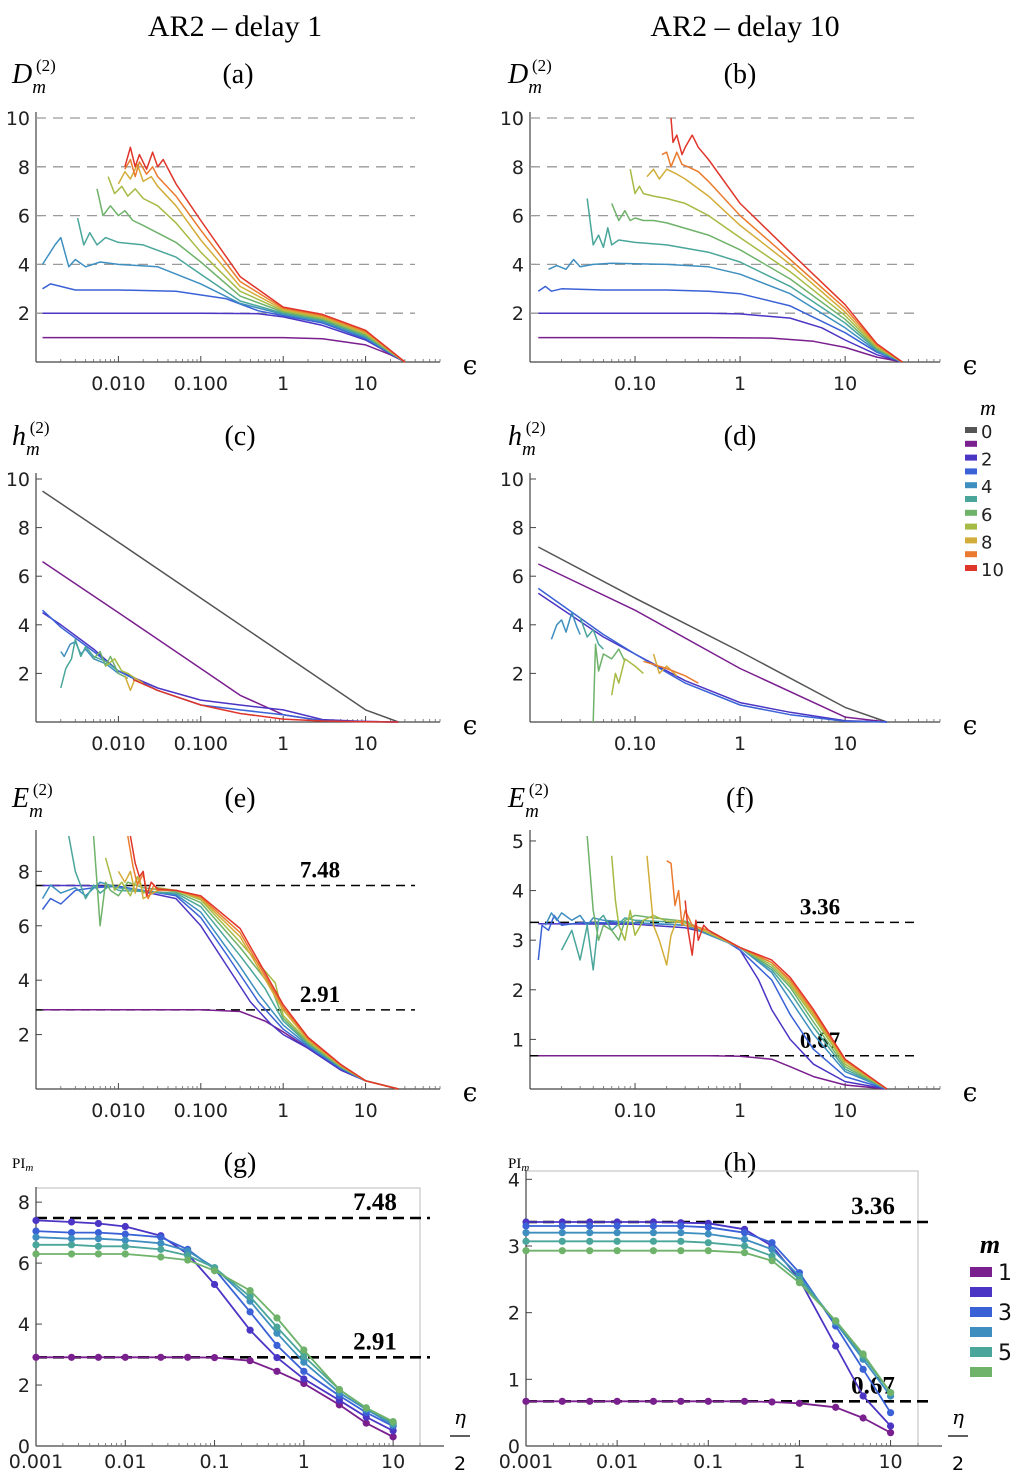  What do you see at coordinates (984, 488) in the screenshot?
I see `legend-top: m0 2 4 6 8 10` at bounding box center [984, 488].